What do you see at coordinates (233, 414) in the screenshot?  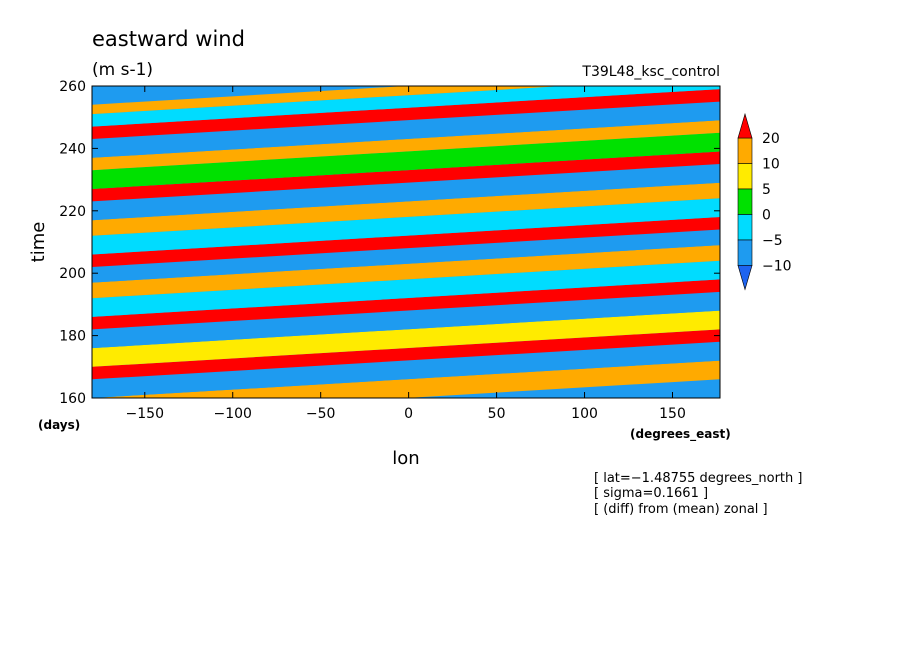 I see `x-tick-label: −100` at bounding box center [233, 414].